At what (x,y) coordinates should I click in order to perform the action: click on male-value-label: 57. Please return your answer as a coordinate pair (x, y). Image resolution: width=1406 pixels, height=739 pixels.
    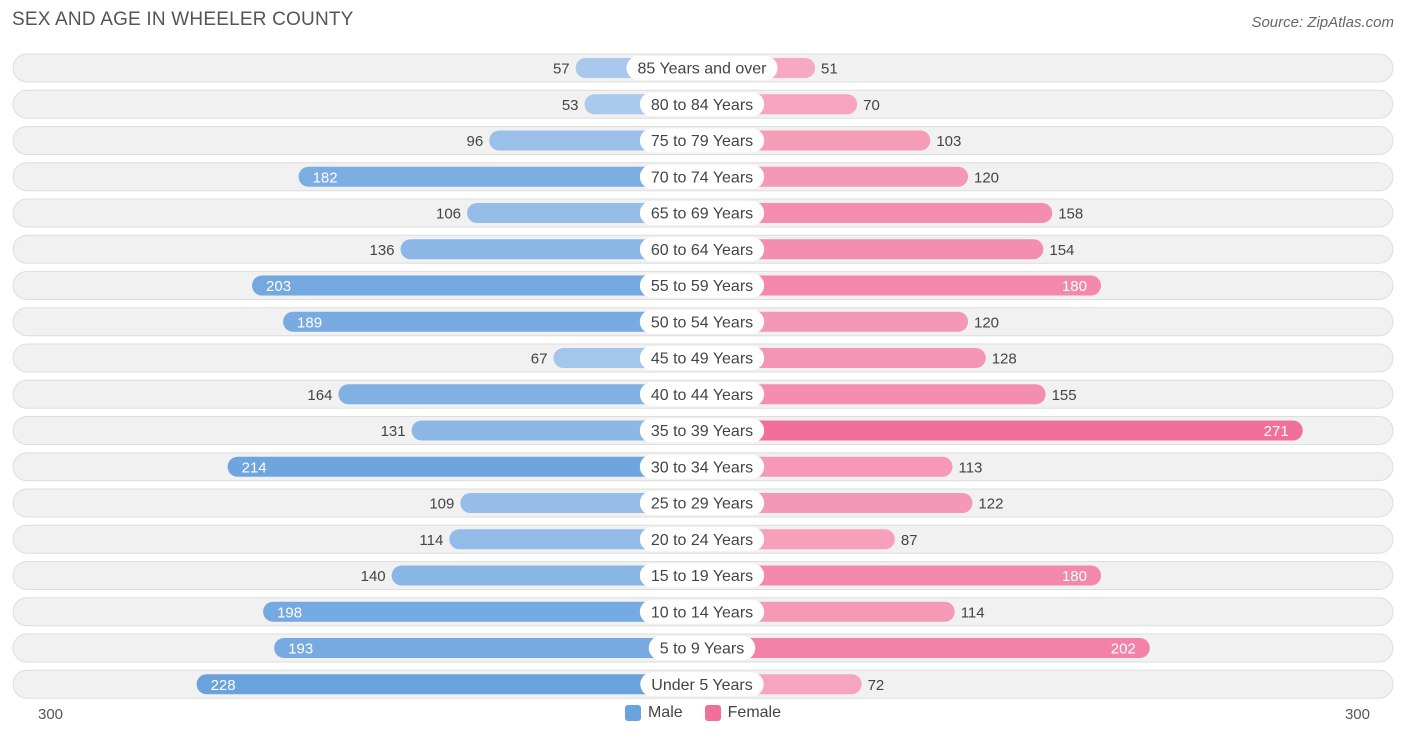
    Looking at the image, I should click on (561, 69).